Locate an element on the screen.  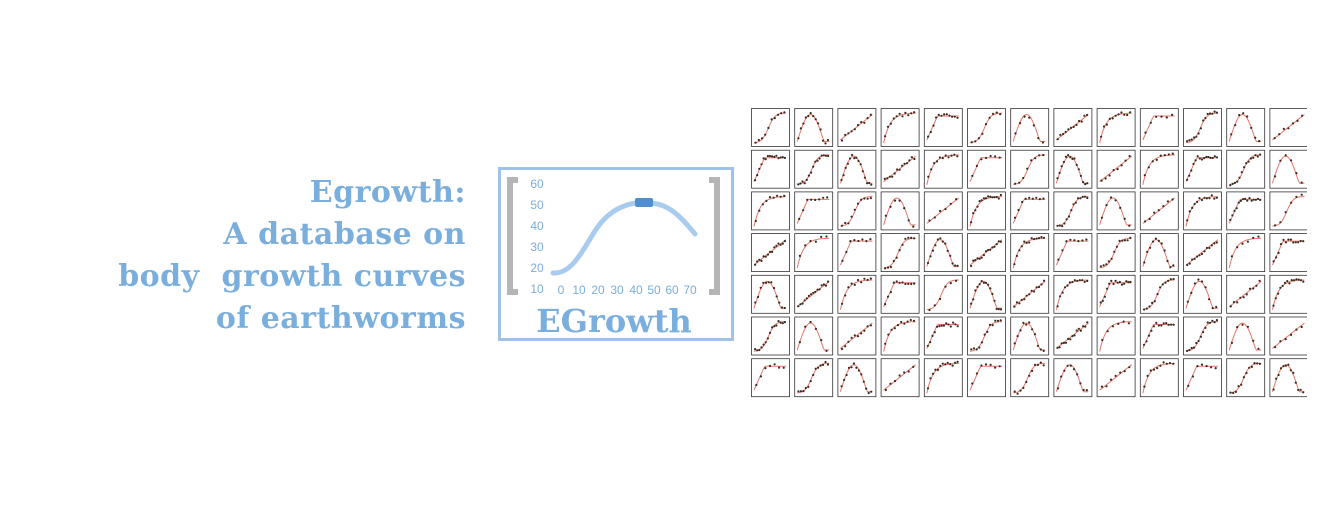
y-tick: 30 is located at coordinates (537, 247).